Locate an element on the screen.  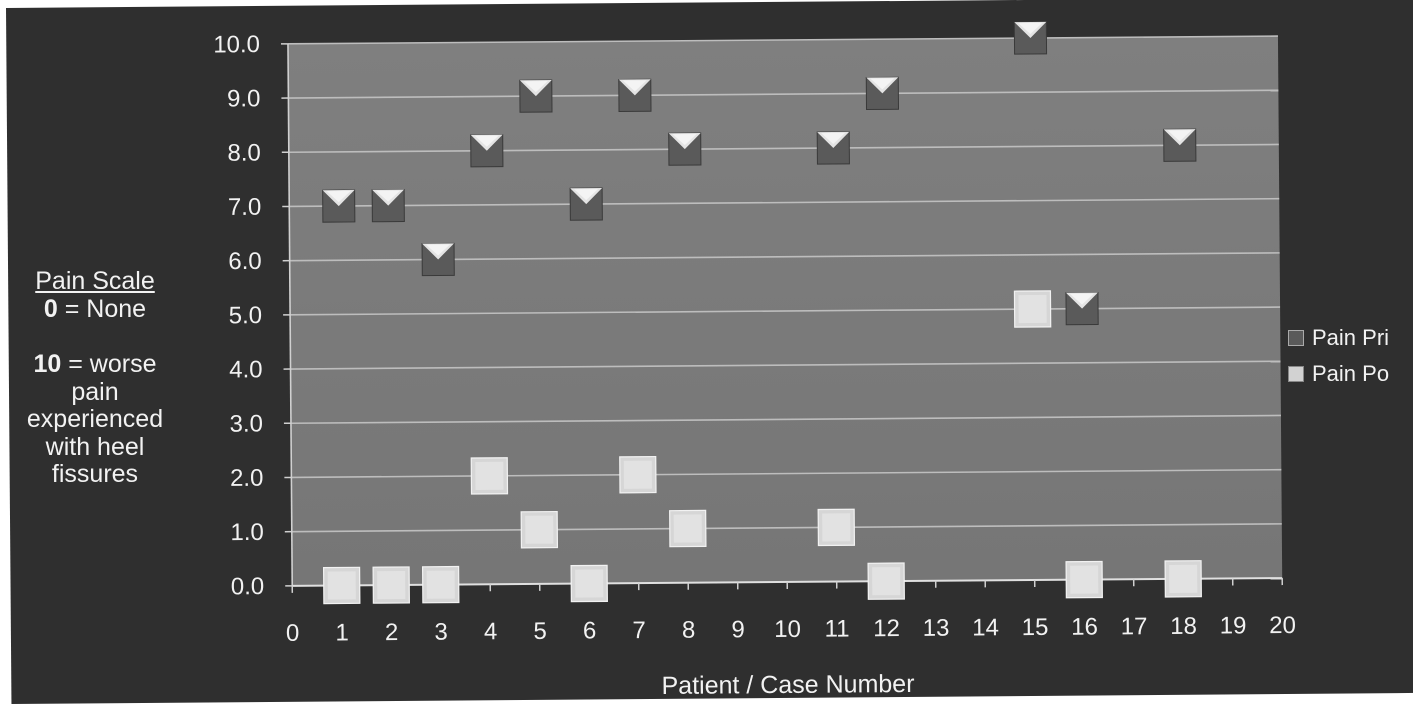
x-tick-label: 11 is located at coordinates (837, 628).